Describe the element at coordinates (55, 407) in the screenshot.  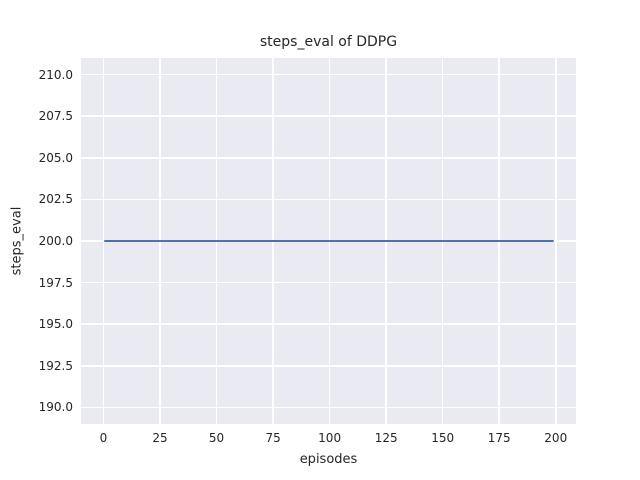
I see `y-tick-label: 190.0` at that location.